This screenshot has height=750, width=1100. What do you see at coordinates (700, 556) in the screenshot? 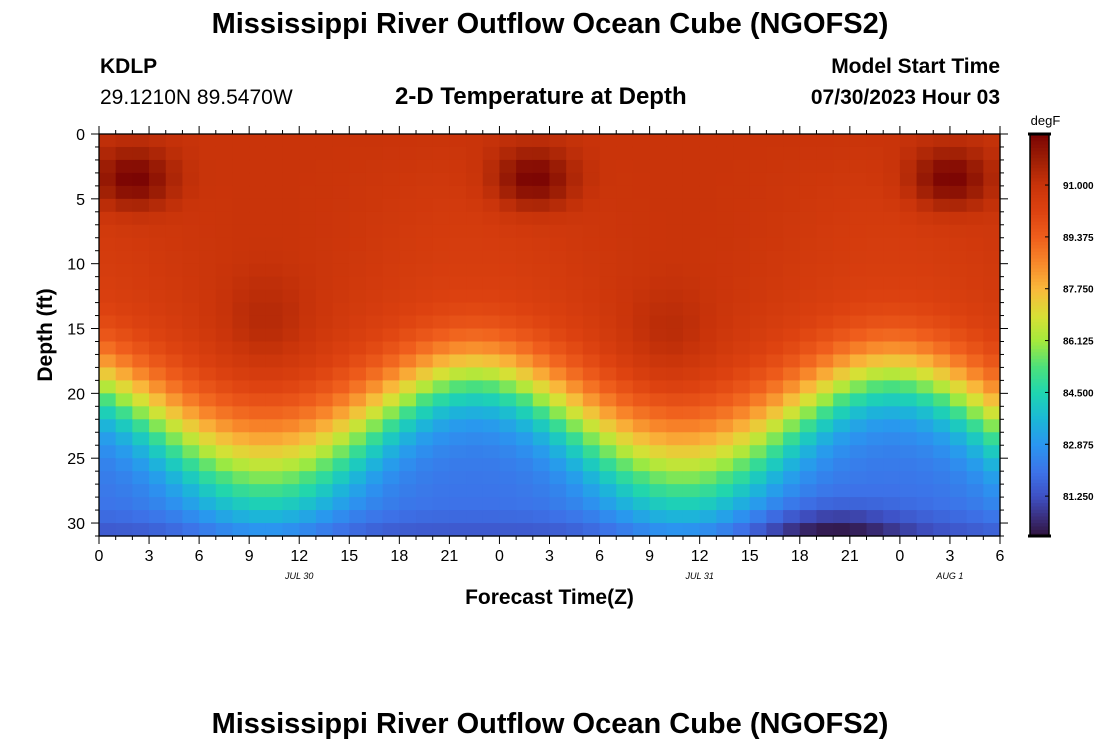
I see `x-tick-label: 12` at bounding box center [700, 556].